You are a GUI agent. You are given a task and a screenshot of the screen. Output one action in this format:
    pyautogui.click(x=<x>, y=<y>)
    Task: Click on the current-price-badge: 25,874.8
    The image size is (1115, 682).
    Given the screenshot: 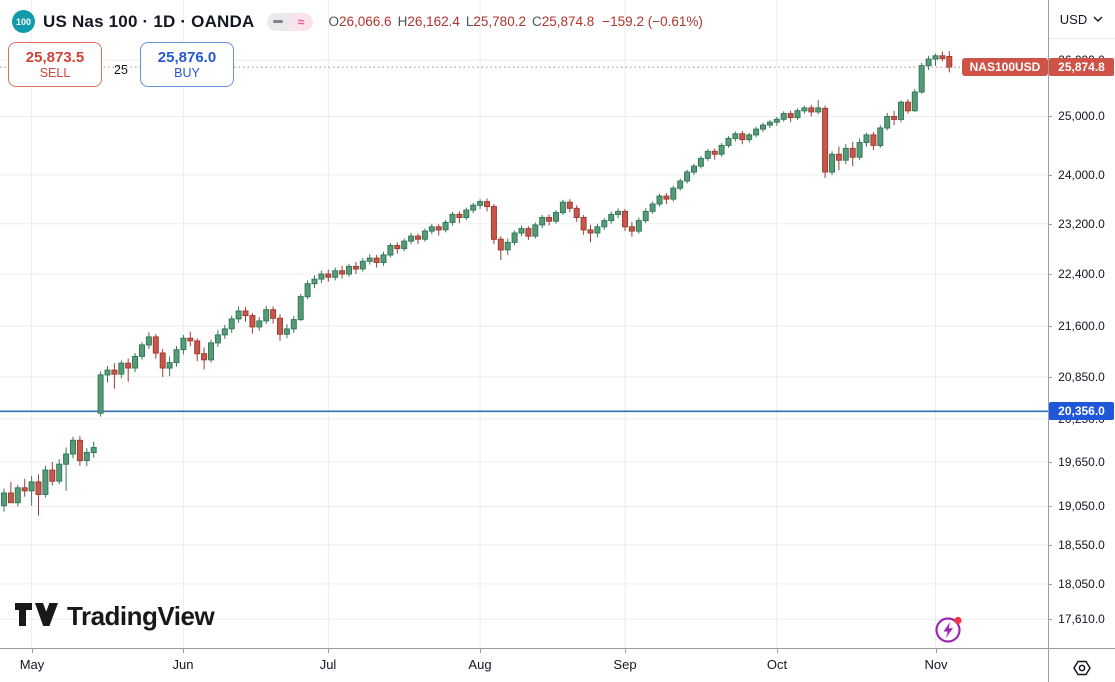 What is the action you would take?
    pyautogui.click(x=1081, y=67)
    